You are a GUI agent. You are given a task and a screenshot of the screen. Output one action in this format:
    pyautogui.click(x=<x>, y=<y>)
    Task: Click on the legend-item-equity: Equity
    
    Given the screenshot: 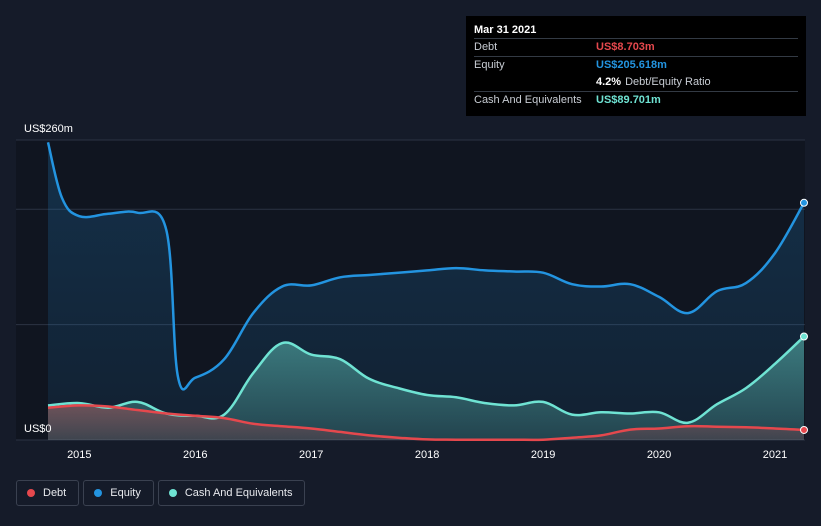 What is the action you would take?
    pyautogui.click(x=118, y=493)
    